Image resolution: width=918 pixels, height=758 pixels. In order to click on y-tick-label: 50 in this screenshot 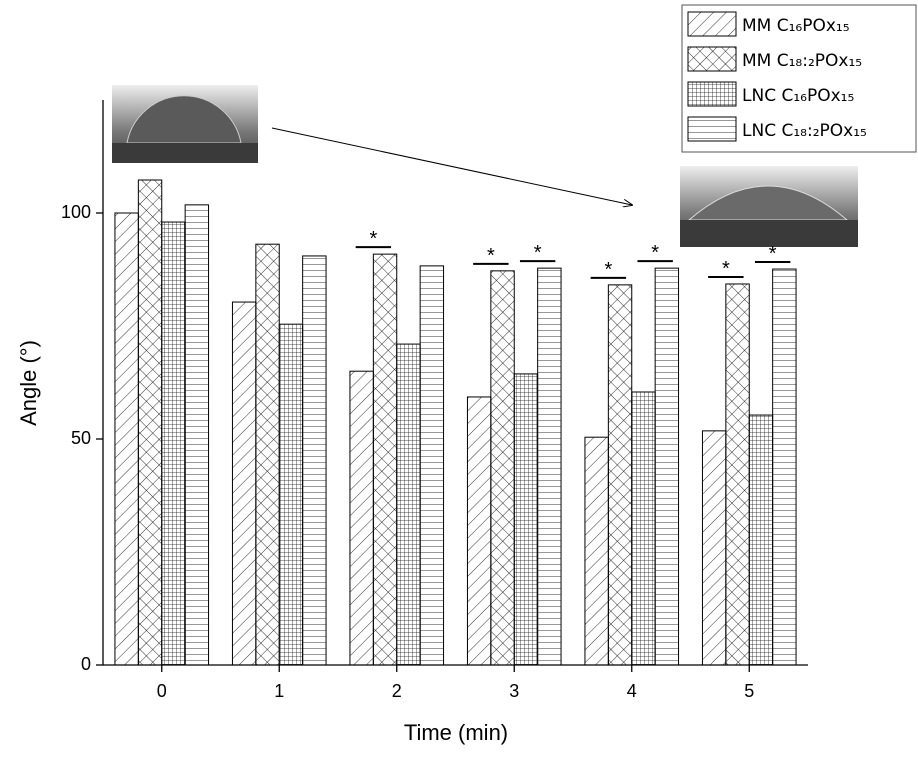, I will do `click(81, 438)`.